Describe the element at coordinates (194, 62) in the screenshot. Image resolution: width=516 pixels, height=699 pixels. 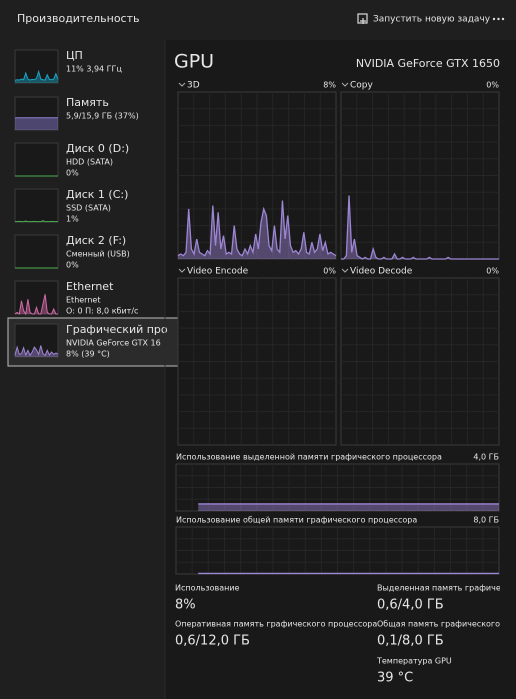
I see `gpu-title: GPU` at that location.